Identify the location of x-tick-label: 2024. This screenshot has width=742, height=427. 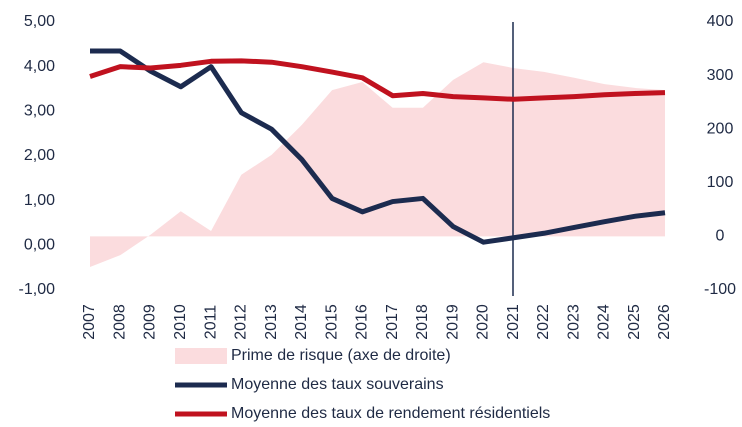
(604, 322).